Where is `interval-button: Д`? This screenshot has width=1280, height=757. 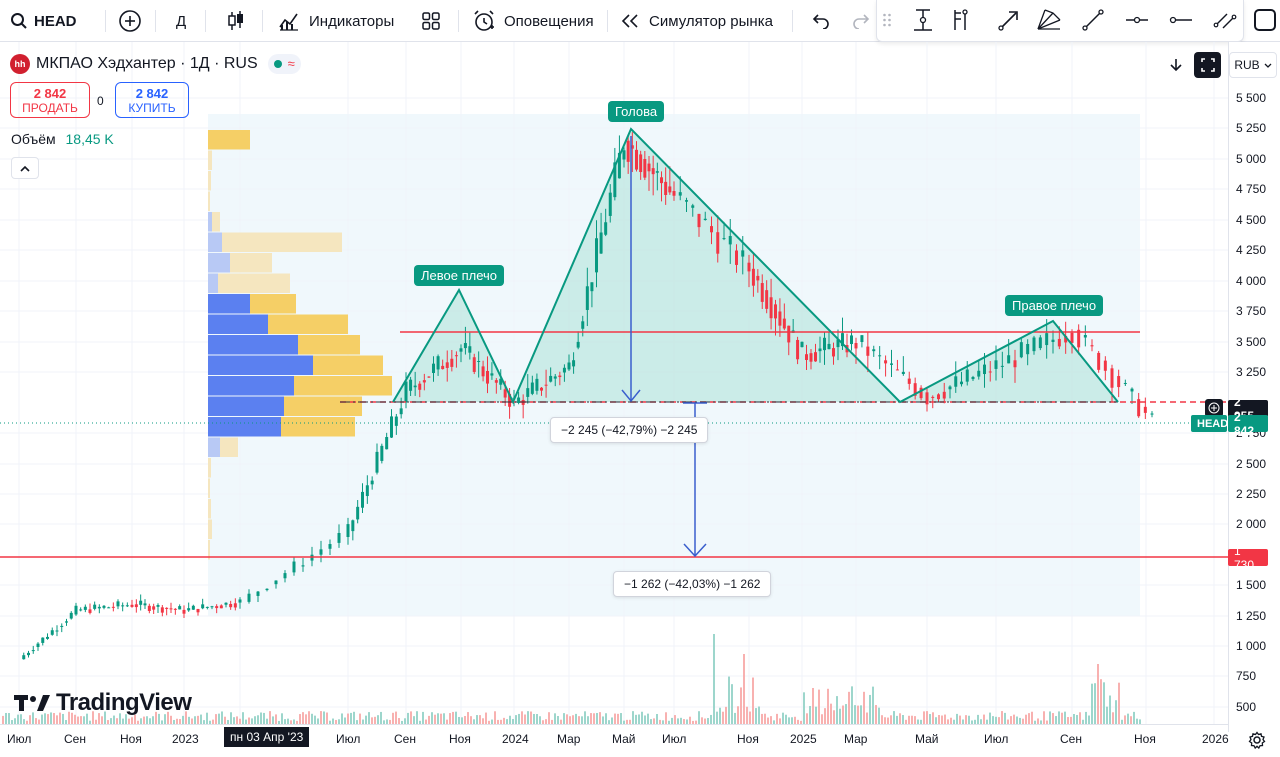 interval-button: Д is located at coordinates (181, 21).